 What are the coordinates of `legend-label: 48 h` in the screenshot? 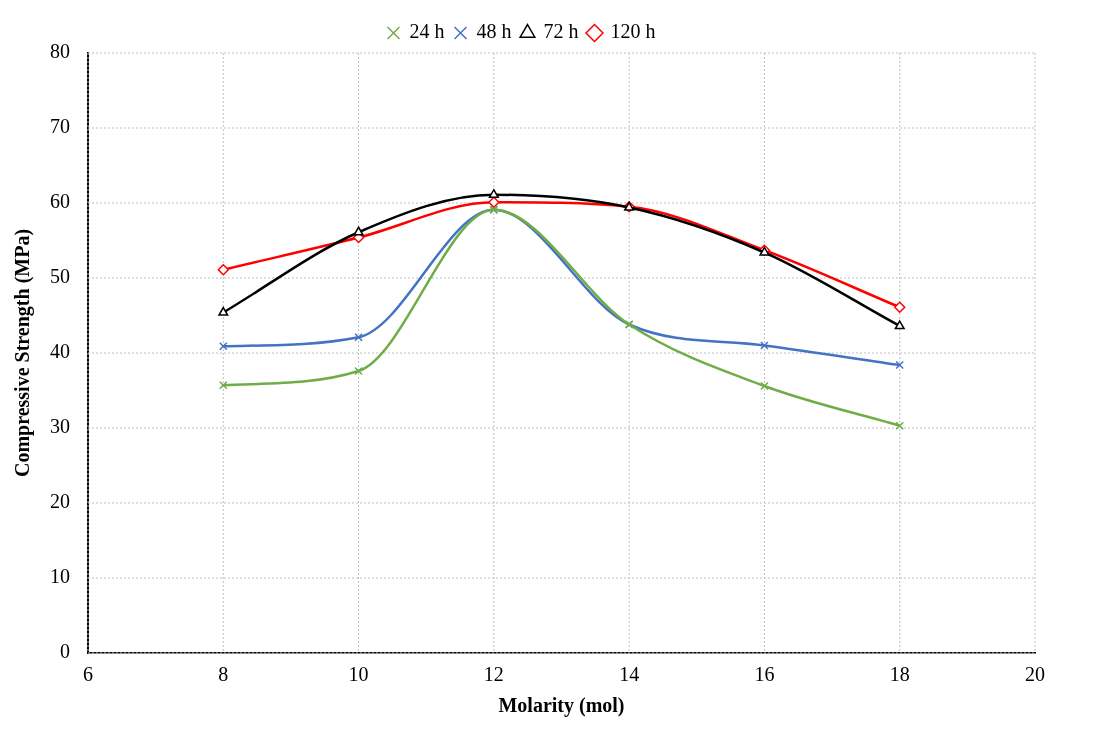 It's located at (494, 31).